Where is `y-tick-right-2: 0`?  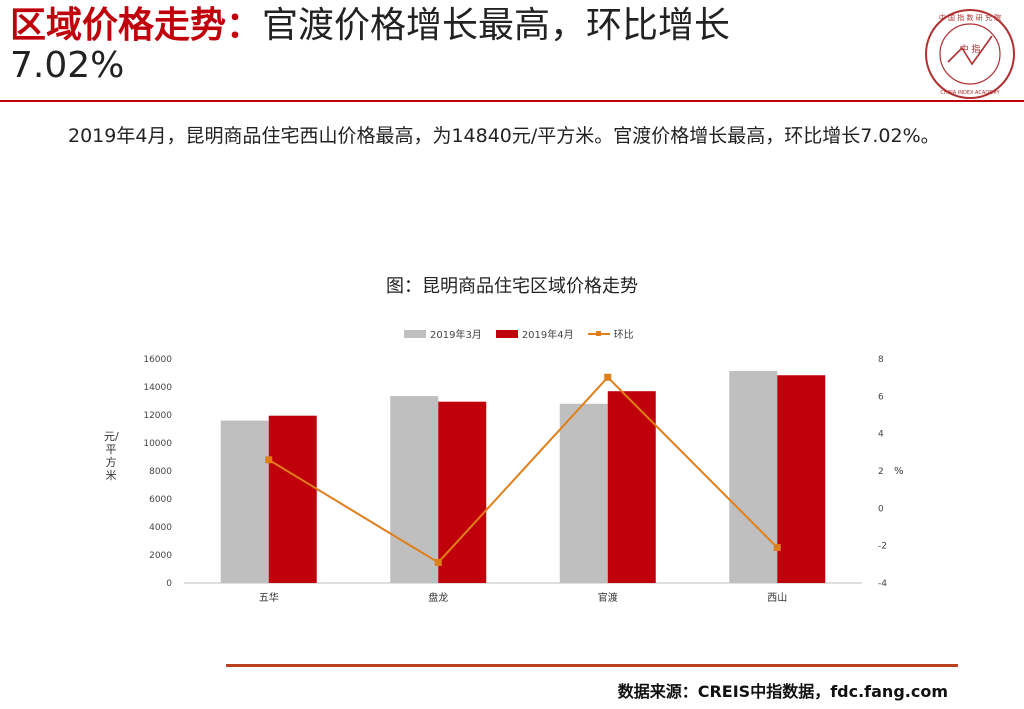
y-tick-right-2: 0 is located at coordinates (881, 509).